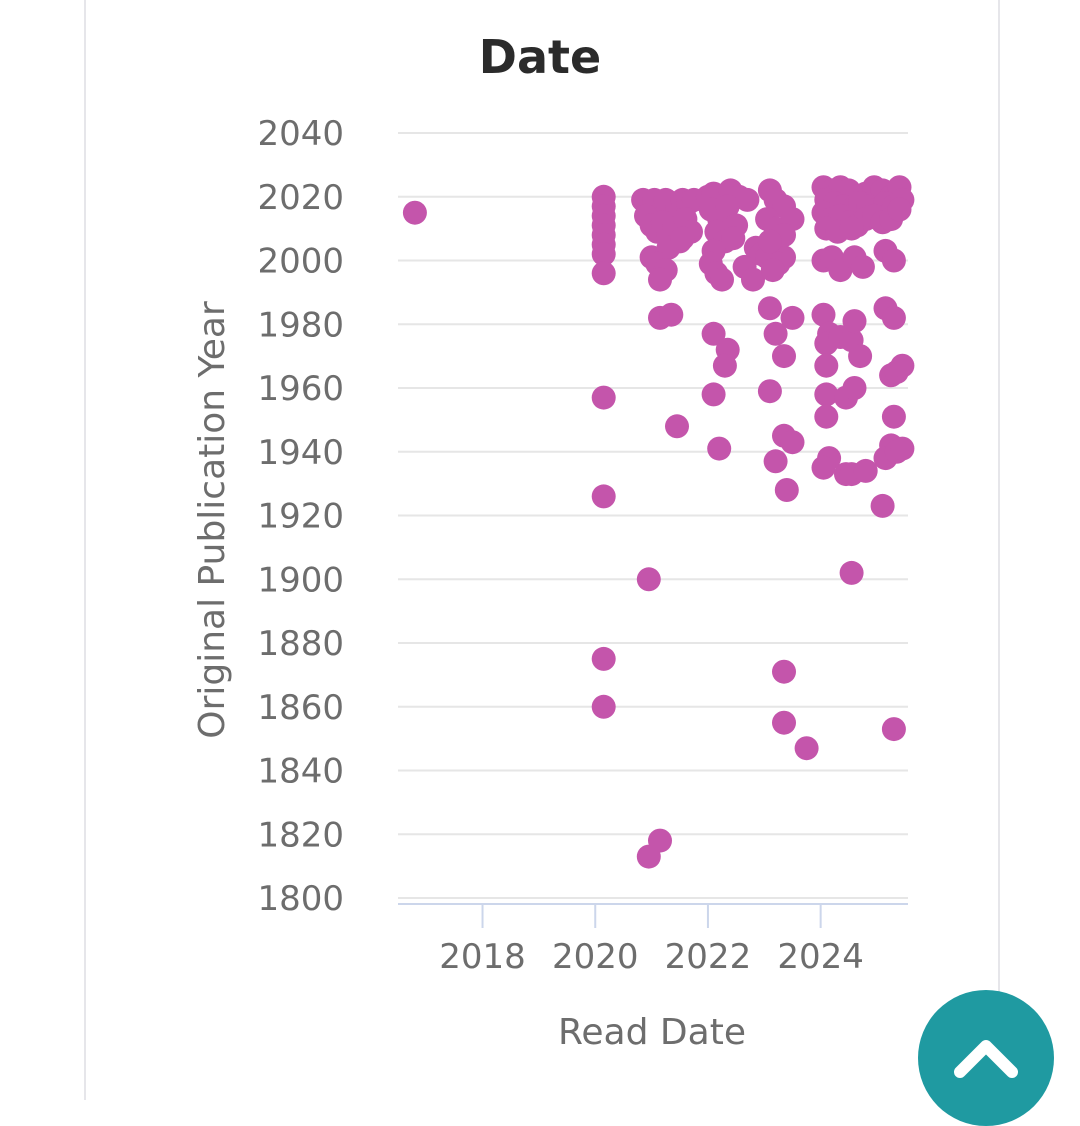 The image size is (1080, 1126). What do you see at coordinates (300, 708) in the screenshot?
I see `y-tick-label: 1860` at bounding box center [300, 708].